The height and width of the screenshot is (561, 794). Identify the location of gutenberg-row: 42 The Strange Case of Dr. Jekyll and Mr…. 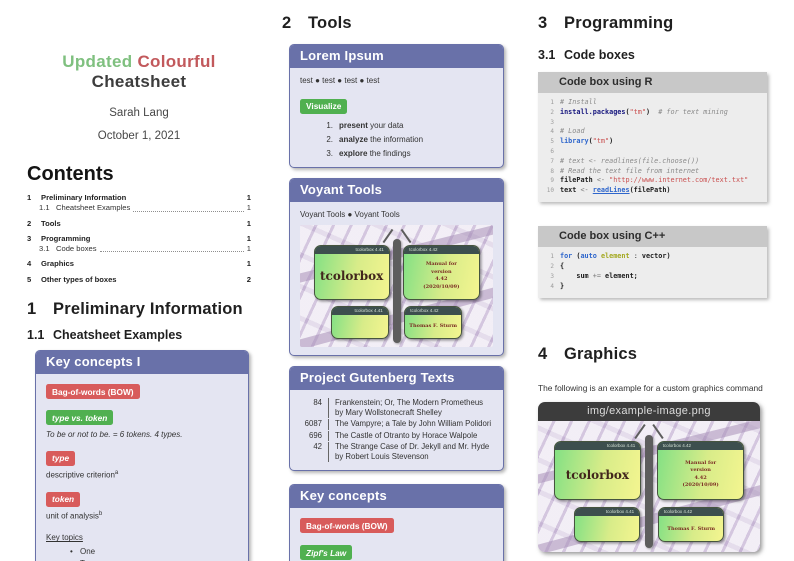
(396, 451).